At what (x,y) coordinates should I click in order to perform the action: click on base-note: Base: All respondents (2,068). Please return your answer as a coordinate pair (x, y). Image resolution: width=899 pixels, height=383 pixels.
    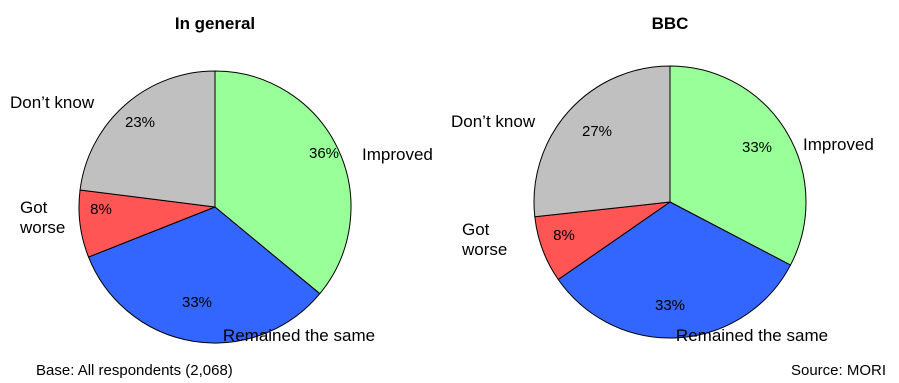
    Looking at the image, I should click on (134, 370).